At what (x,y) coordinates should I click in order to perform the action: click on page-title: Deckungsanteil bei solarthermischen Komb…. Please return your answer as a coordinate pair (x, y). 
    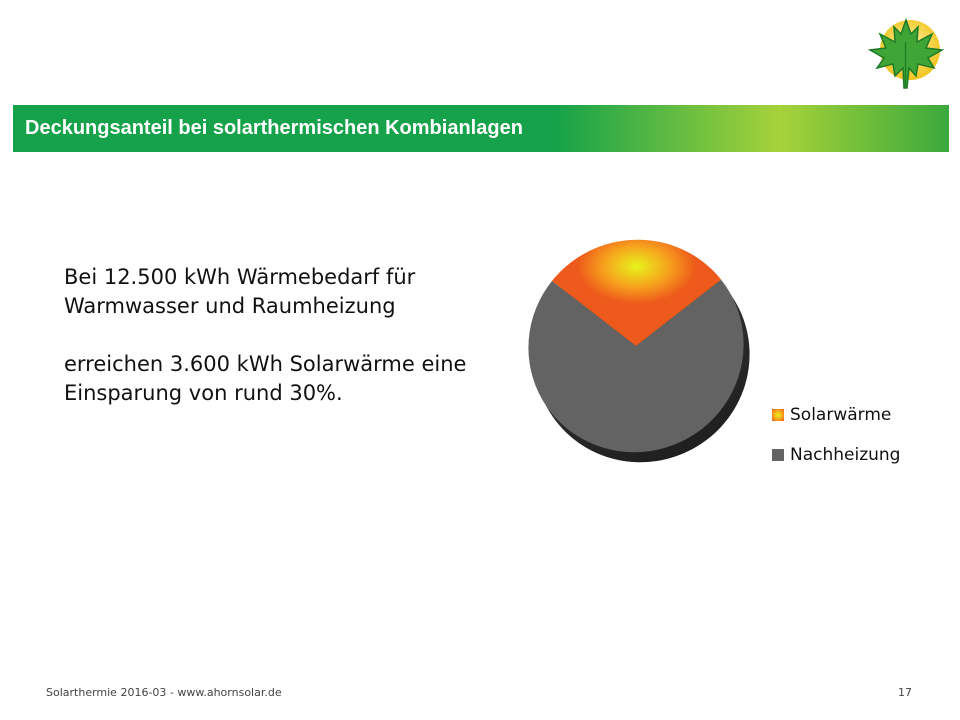
    Looking at the image, I should click on (274, 128).